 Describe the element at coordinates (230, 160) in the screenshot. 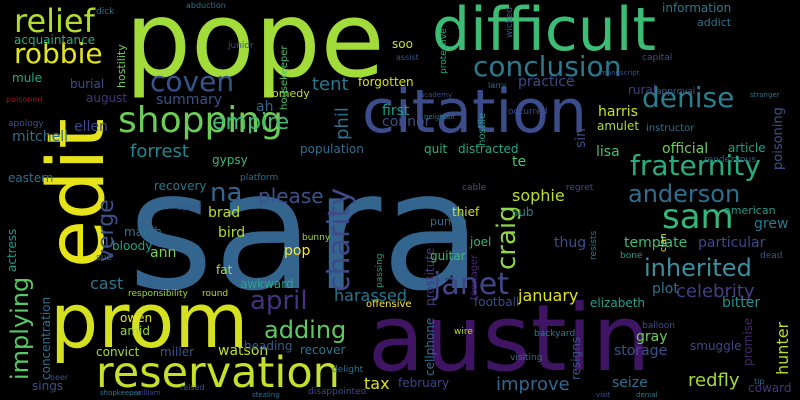

I see `word: gypsy` at that location.